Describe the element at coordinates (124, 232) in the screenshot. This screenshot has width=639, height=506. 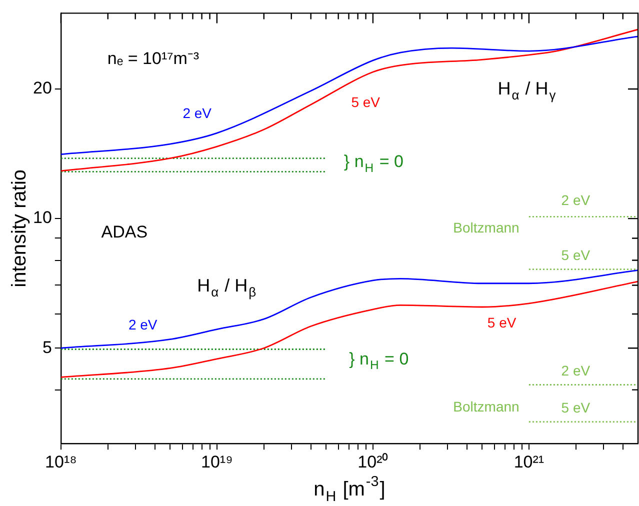
I see `annotation: ADAS` at that location.